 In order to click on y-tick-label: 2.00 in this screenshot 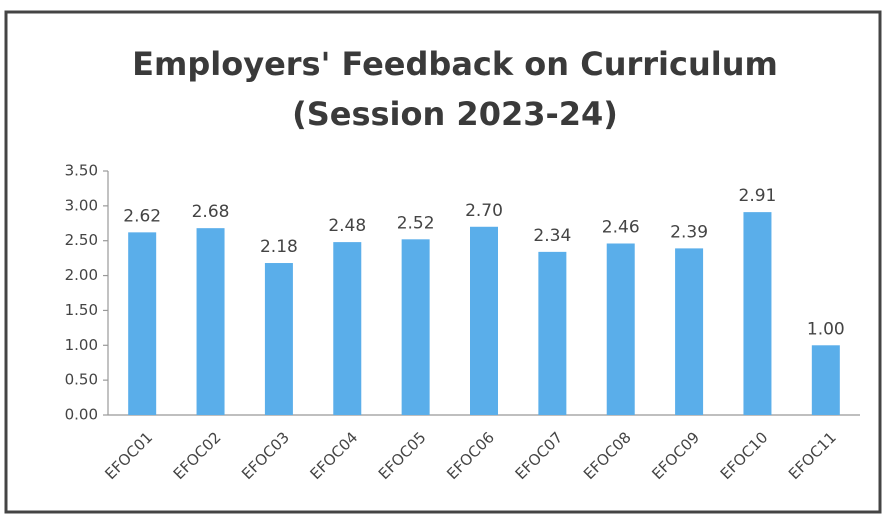, I will do `click(81, 275)`.